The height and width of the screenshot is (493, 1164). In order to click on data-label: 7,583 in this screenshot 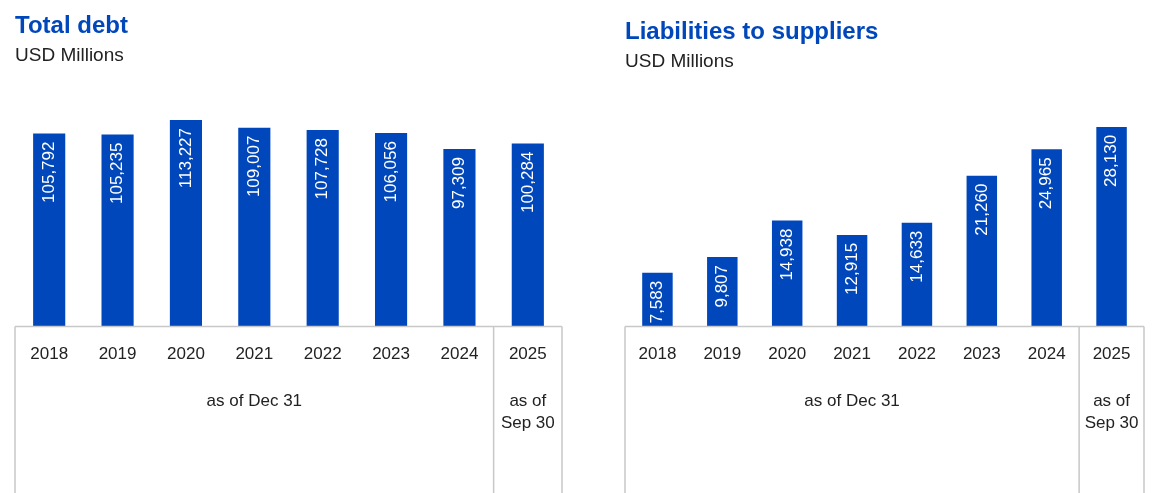, I will do `click(657, 302)`.